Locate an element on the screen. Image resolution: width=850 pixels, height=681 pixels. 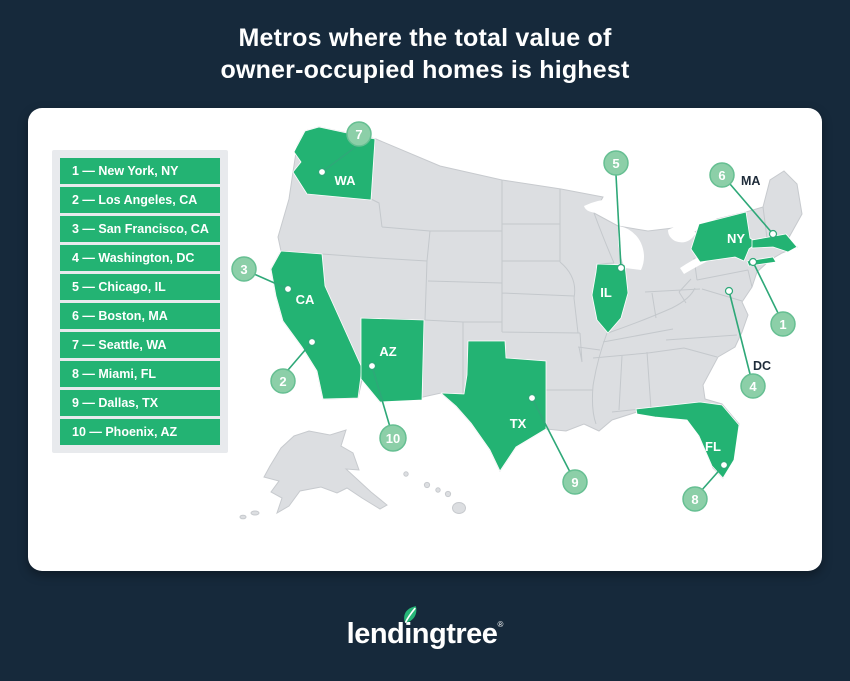
marker-5-circle is located at coordinates (616, 163).